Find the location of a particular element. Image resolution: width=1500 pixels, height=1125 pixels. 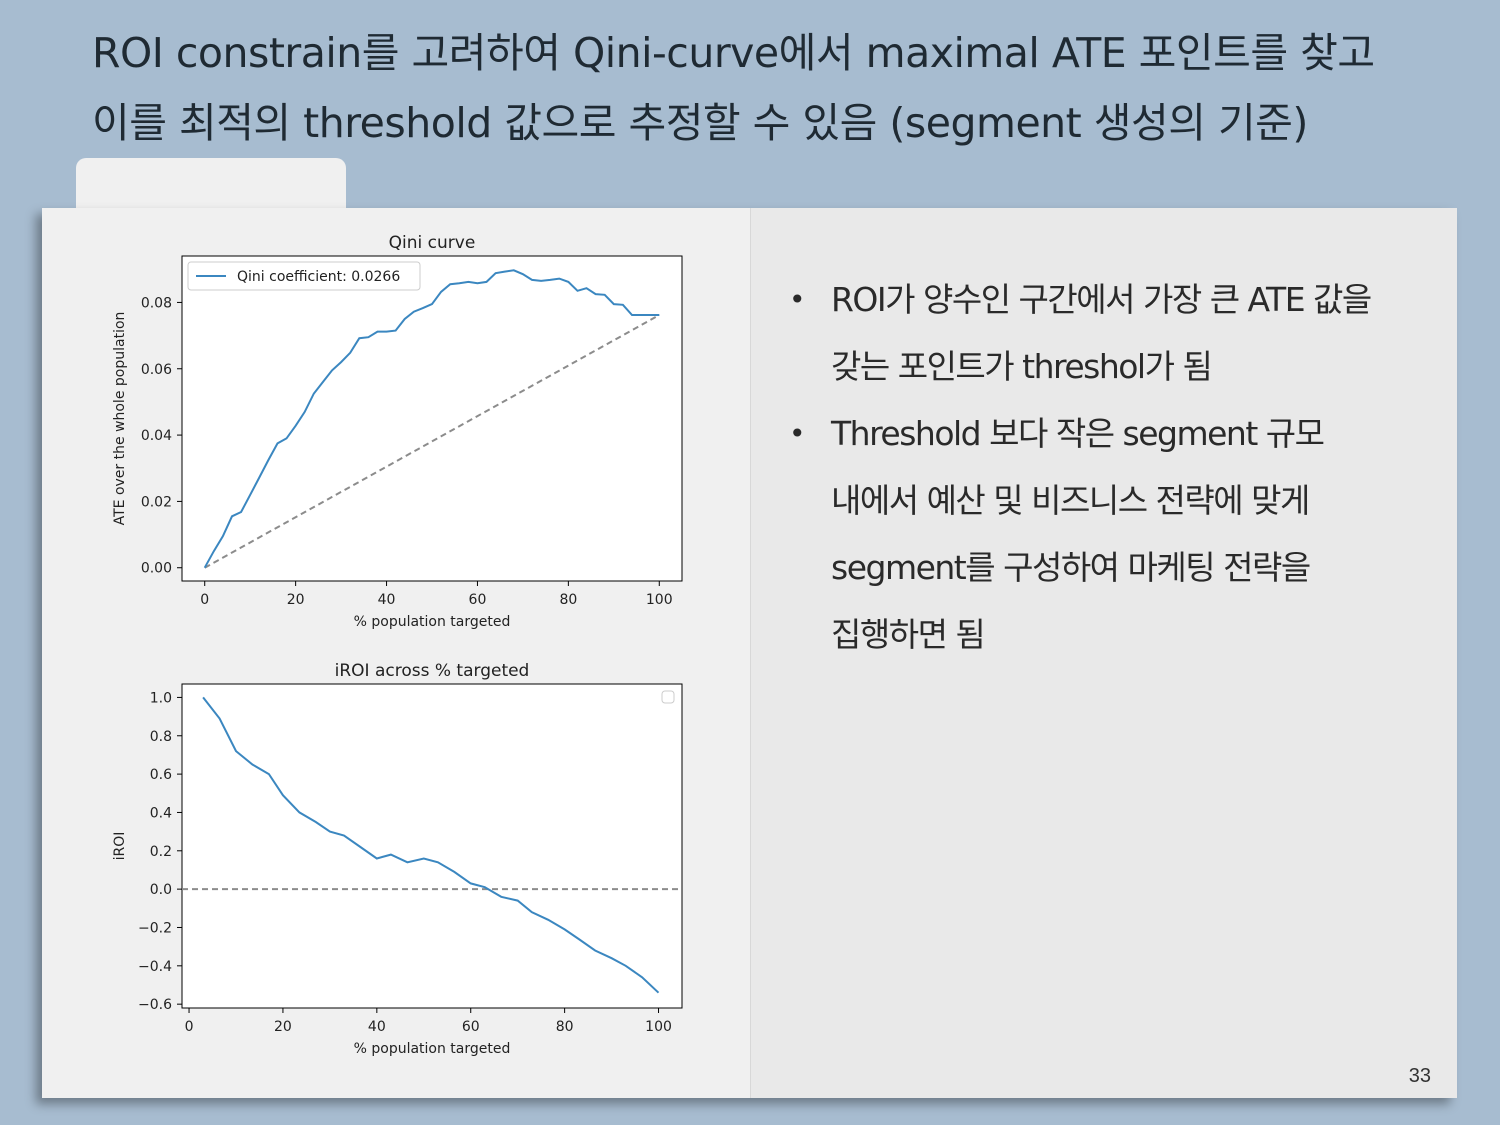

y-tick-label: −0.2 is located at coordinates (155, 928).